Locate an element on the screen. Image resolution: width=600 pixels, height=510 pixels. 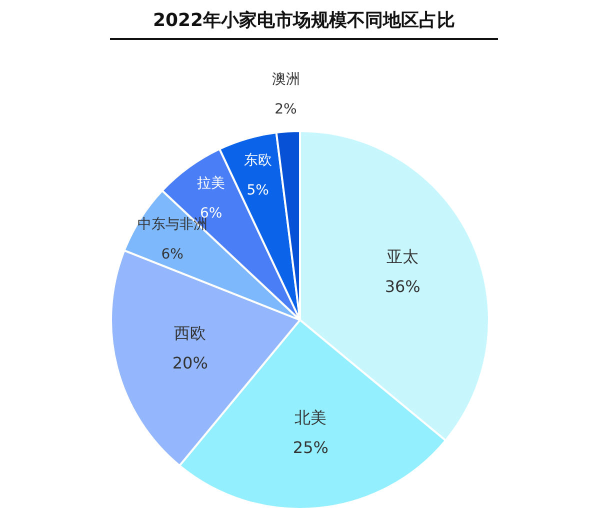
slice-label: 澳洲 is located at coordinates (286, 79).